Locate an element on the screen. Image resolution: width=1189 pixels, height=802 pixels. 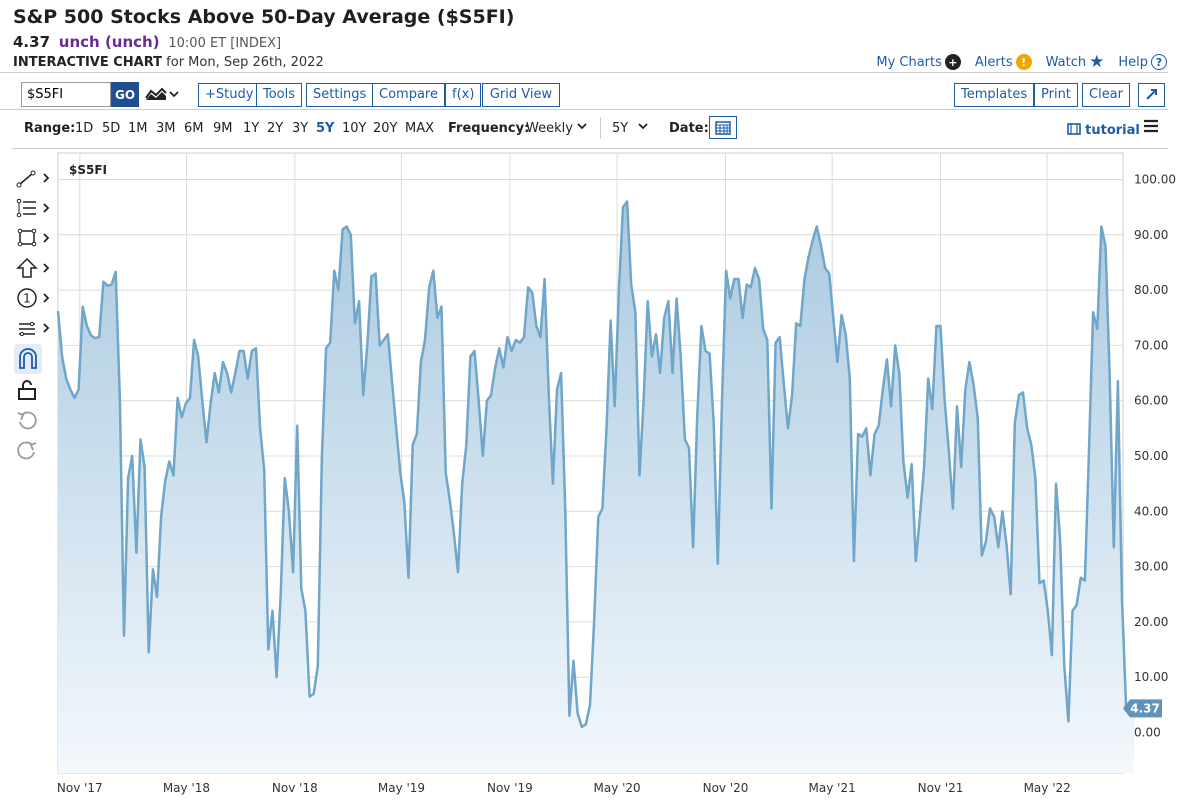
fib-tool-icon is located at coordinates (34, 208).